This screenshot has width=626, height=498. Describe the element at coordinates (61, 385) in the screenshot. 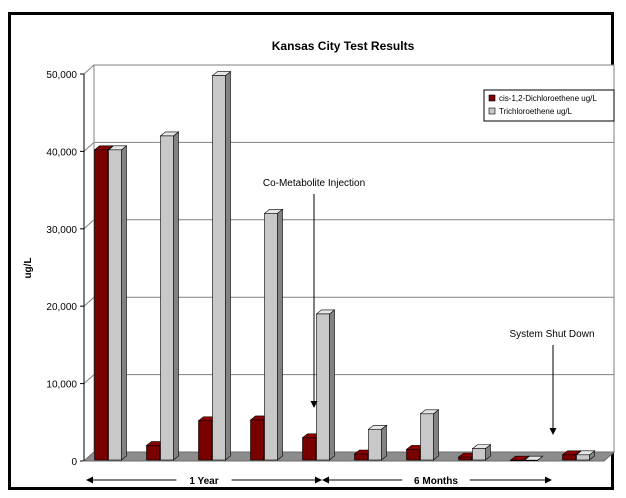

I see `y-tick-label: 10,000` at that location.